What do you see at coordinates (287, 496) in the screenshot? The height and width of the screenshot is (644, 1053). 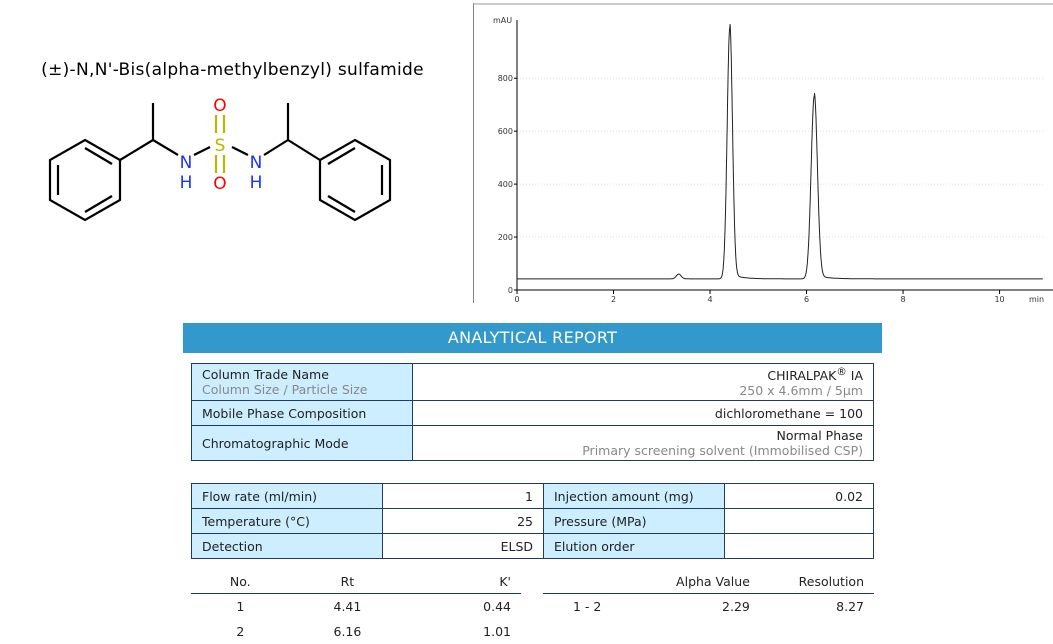 I see `param-label: Flow rate (ml/min)` at bounding box center [287, 496].